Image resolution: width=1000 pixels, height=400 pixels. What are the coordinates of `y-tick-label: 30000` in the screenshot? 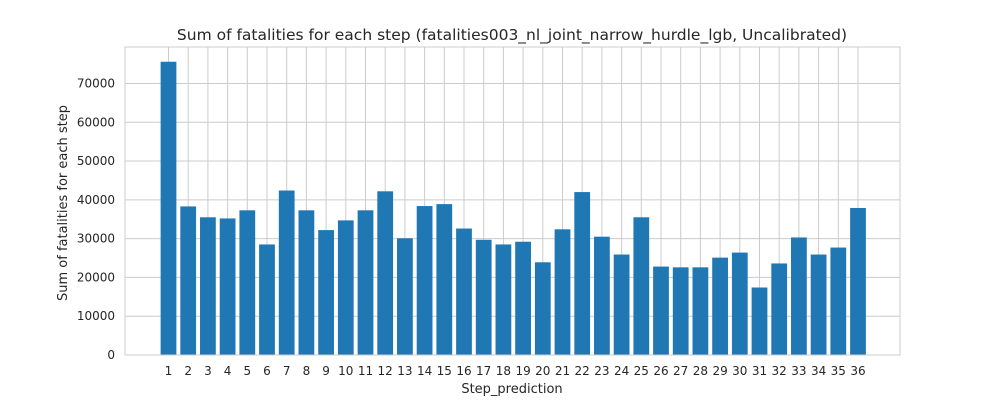 It's located at (96, 239).